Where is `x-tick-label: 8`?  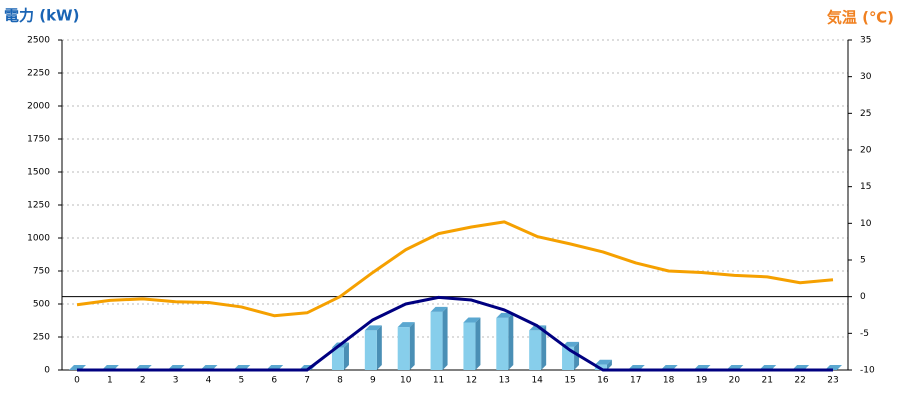 x-tick-label: 8 is located at coordinates (340, 381).